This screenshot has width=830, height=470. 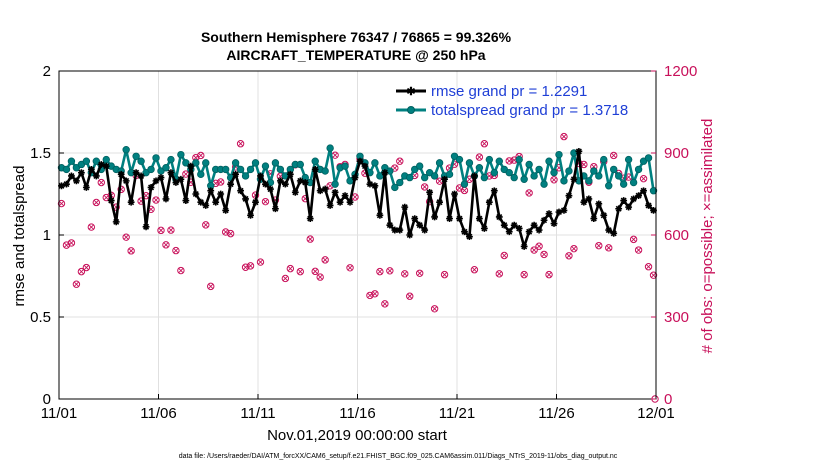 What do you see at coordinates (158, 413) in the screenshot?
I see `x-tick-label: 11/06` at bounding box center [158, 413].